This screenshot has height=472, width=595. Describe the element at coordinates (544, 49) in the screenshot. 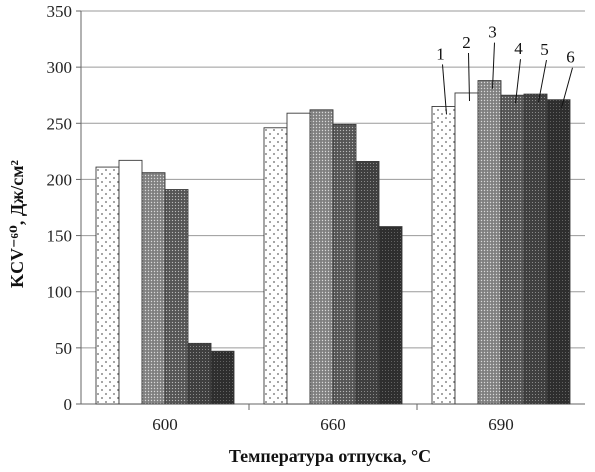

I see `series-label: 5` at that location.